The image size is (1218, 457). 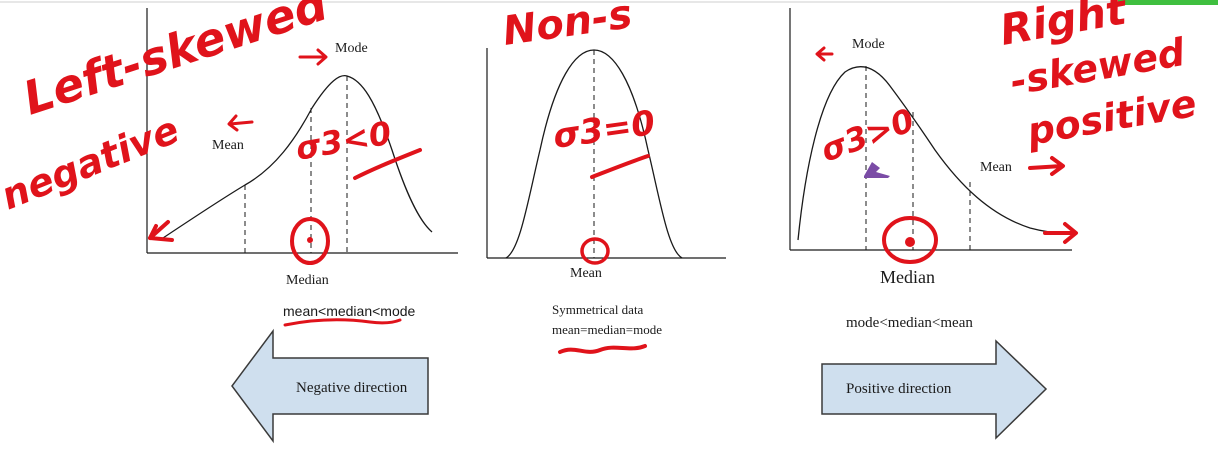 What do you see at coordinates (877, 170) in the screenshot?
I see `pen-cursor-icon` at bounding box center [877, 170].